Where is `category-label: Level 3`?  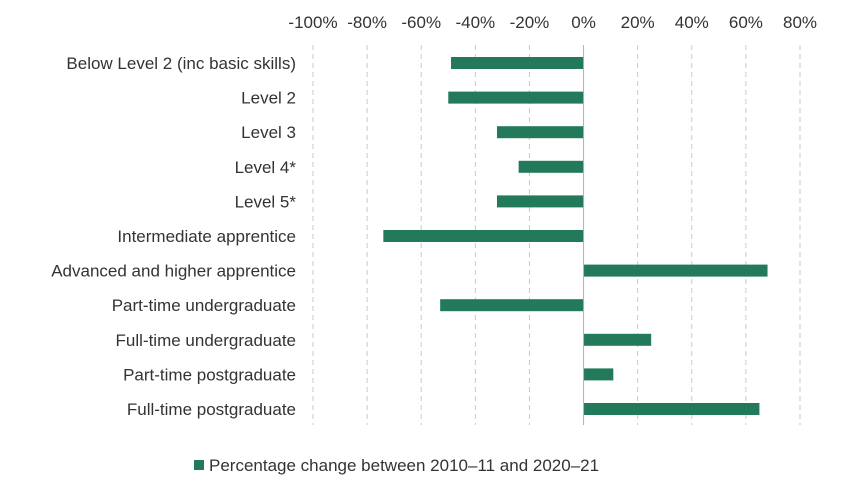
category-label: Level 3 is located at coordinates (268, 132).